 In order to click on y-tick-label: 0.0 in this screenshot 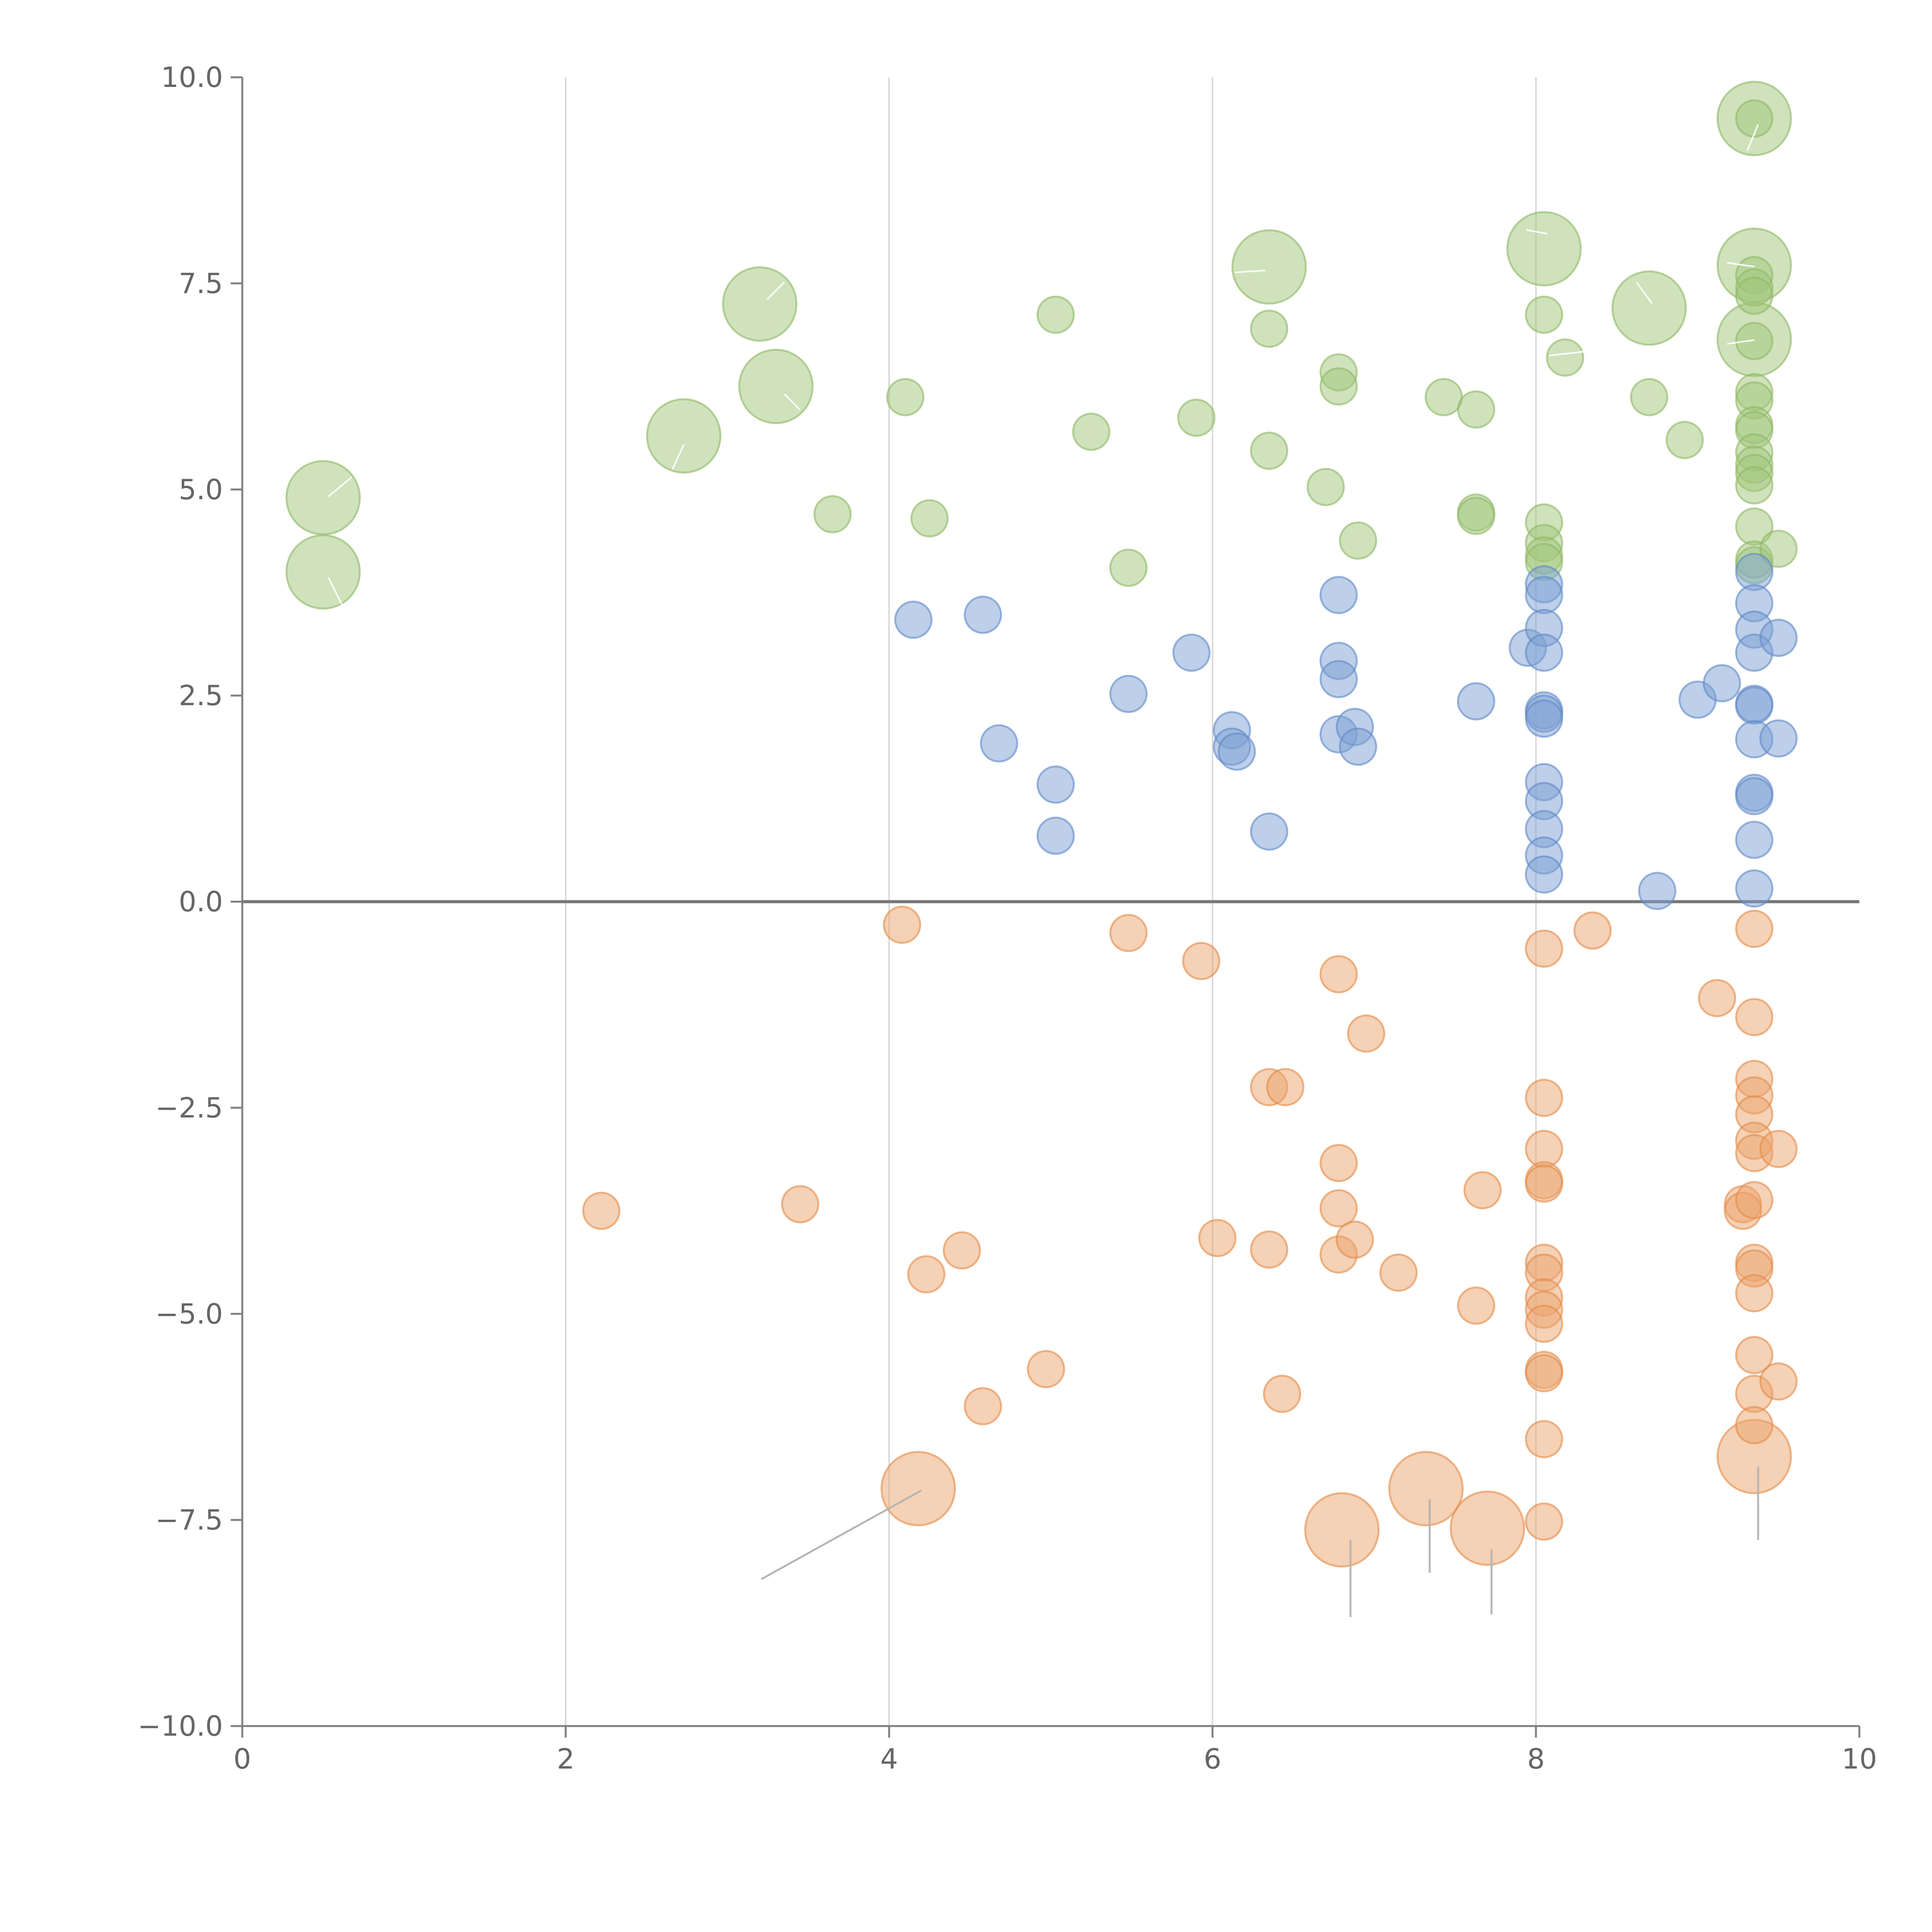, I will do `click(201, 902)`.